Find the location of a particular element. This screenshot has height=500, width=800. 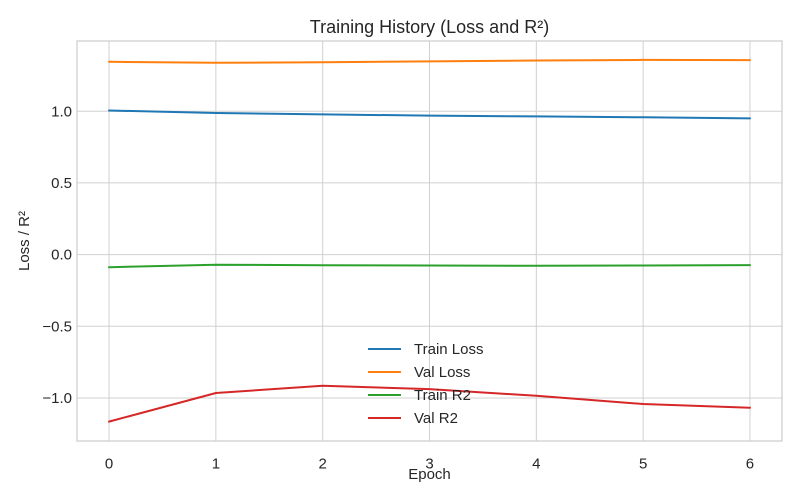

x-tick-label: 5 is located at coordinates (643, 463).